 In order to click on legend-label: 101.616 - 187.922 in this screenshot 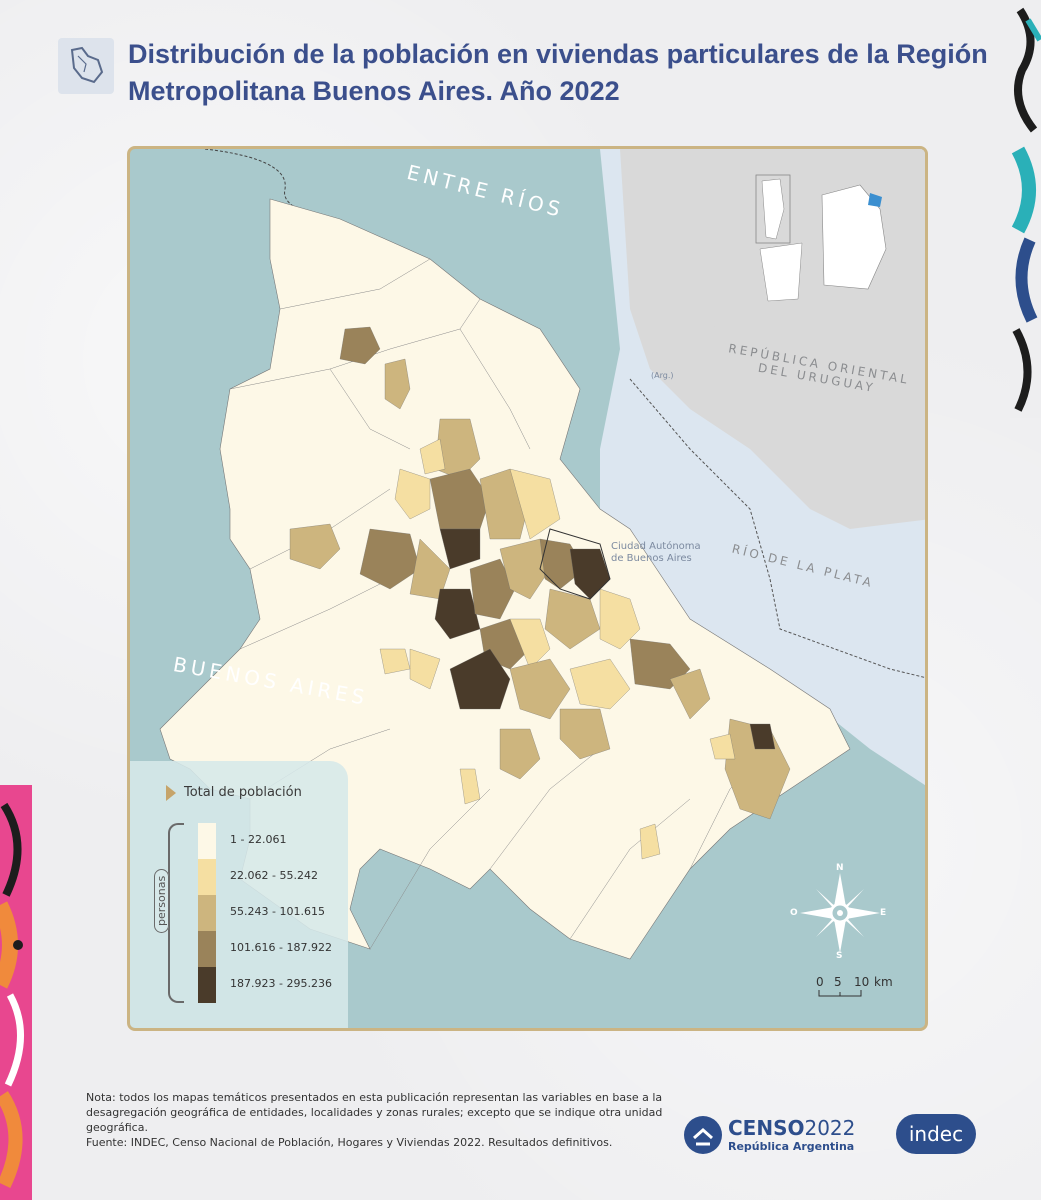, I will do `click(281, 947)`.